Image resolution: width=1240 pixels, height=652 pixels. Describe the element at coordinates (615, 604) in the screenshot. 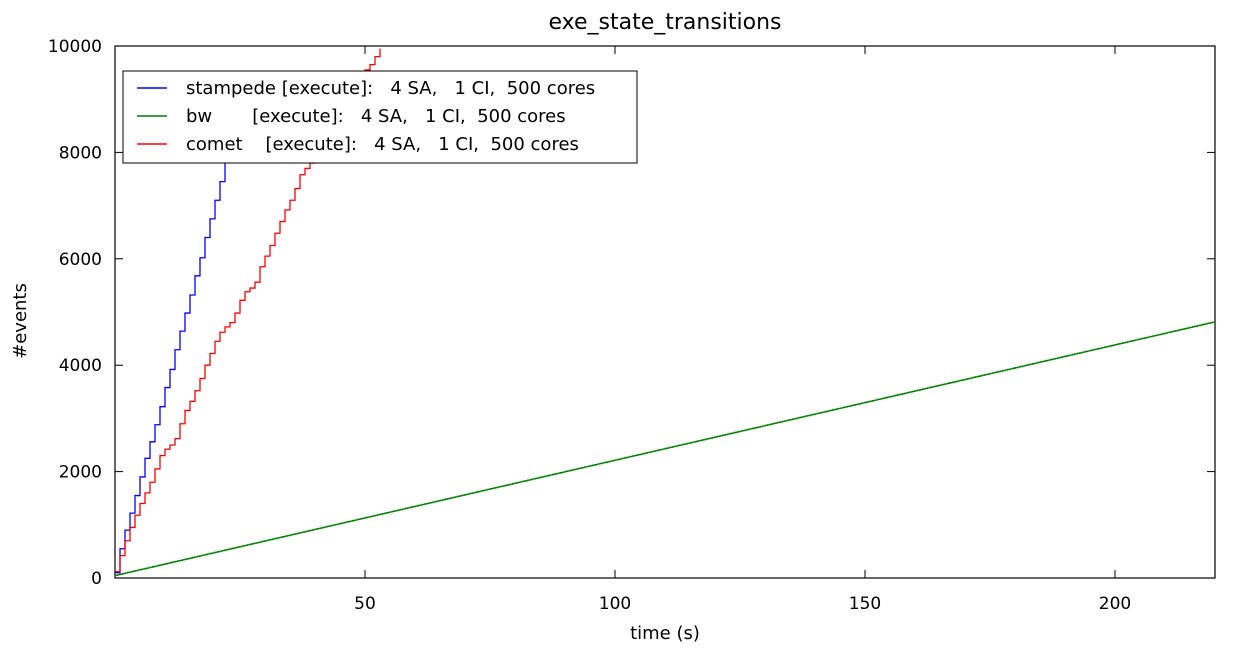

I see `x-tick-label: 100` at that location.